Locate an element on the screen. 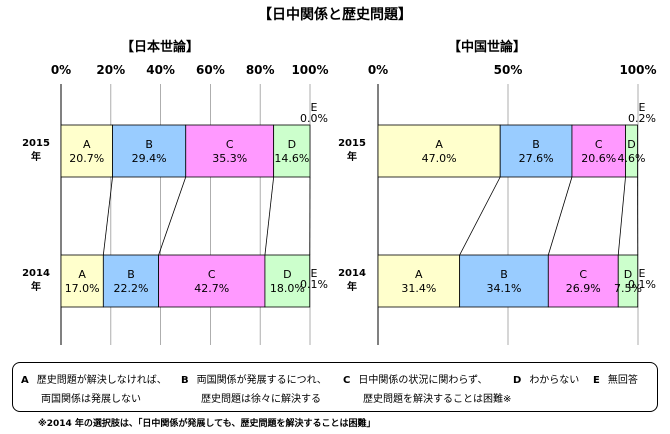  page-title: 【日中関係と歴史問題】 is located at coordinates (335, 15).